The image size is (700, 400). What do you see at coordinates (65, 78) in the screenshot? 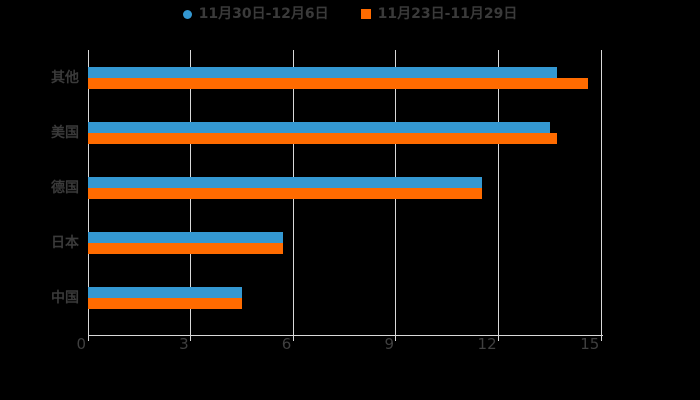
I see `category-label-0: 其他` at bounding box center [65, 78].